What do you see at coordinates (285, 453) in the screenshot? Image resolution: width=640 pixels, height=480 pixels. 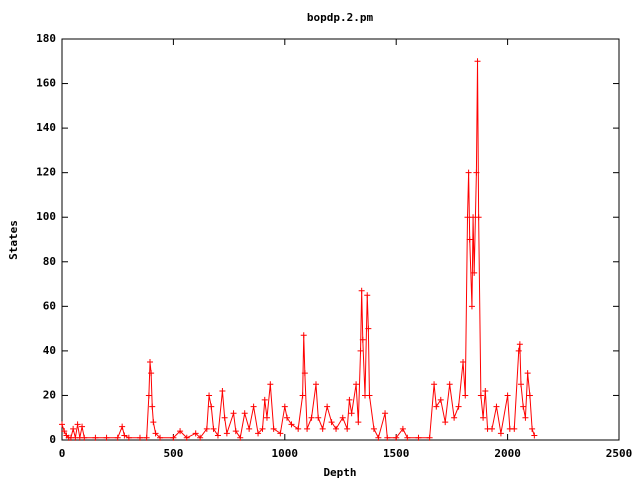 I see `x-tick-label: 1000` at bounding box center [285, 453].